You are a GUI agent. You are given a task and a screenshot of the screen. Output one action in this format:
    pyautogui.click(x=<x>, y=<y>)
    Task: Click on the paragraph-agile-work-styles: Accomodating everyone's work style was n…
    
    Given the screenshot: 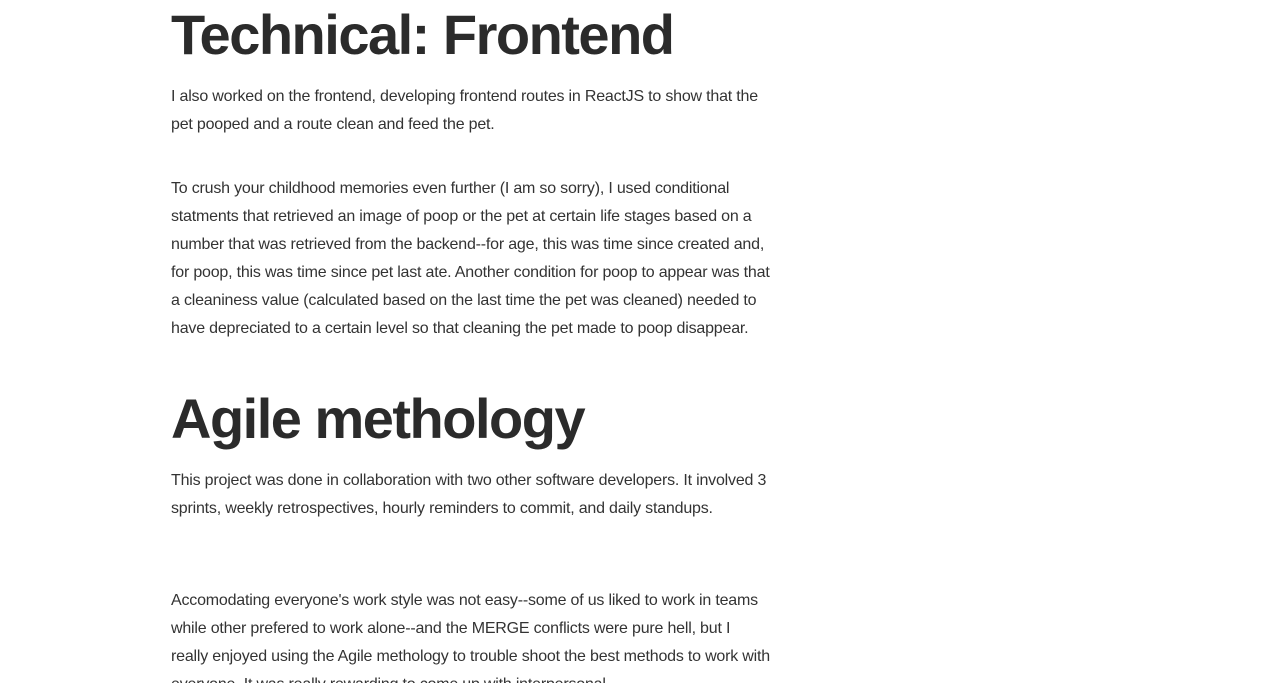 What is the action you would take?
    pyautogui.click(x=470, y=637)
    